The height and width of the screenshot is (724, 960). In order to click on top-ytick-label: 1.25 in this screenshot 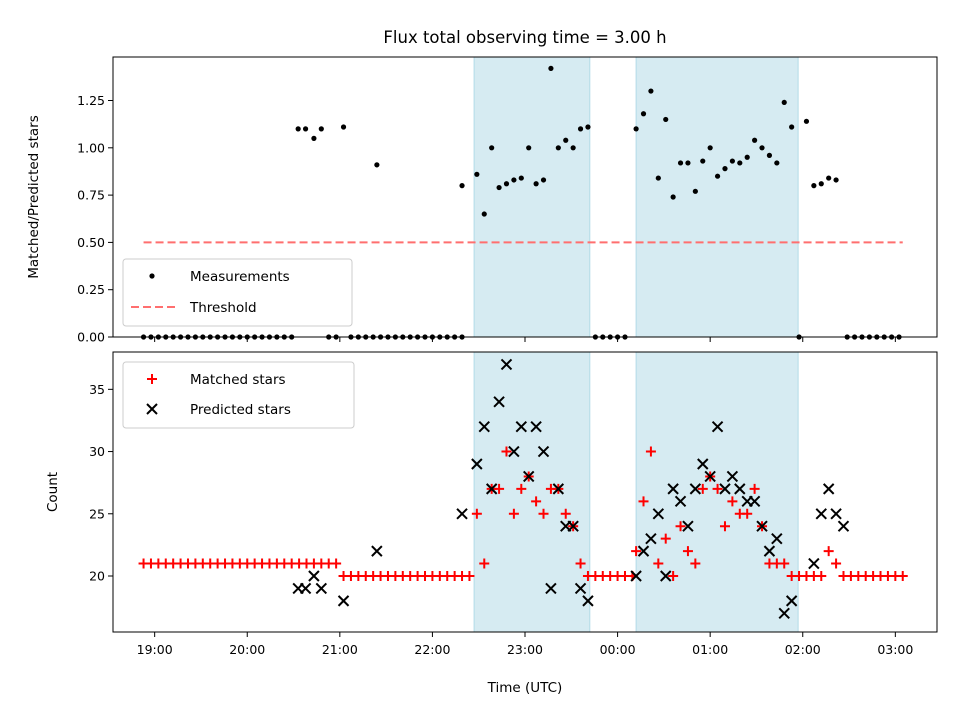, I will do `click(91, 100)`.